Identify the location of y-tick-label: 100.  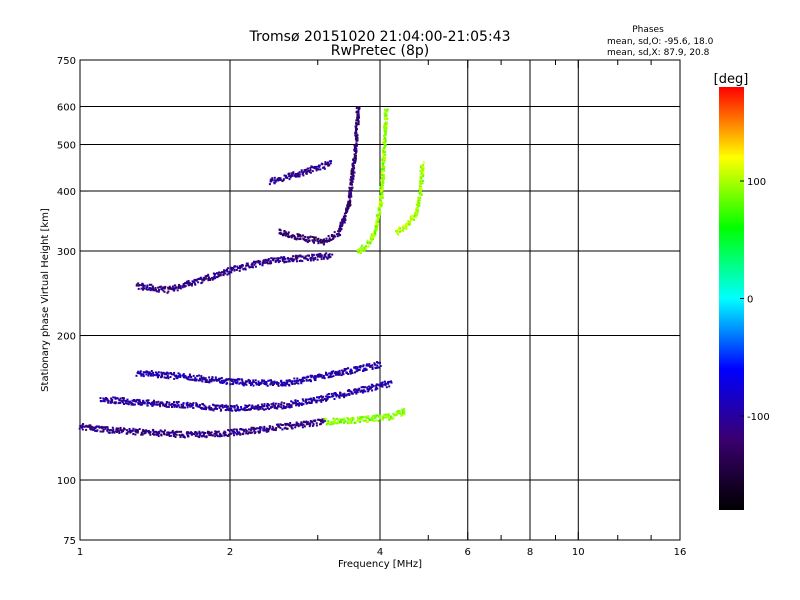
(66, 481).